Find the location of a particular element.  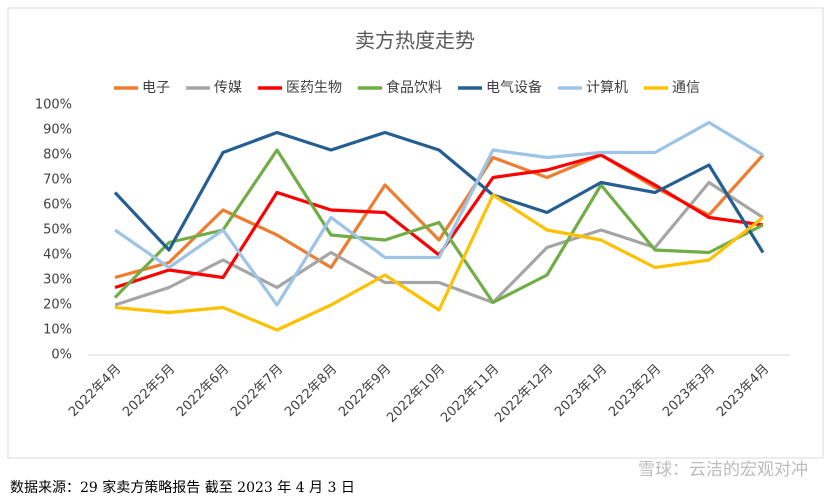

legend-label: 医药生物 is located at coordinates (314, 88).